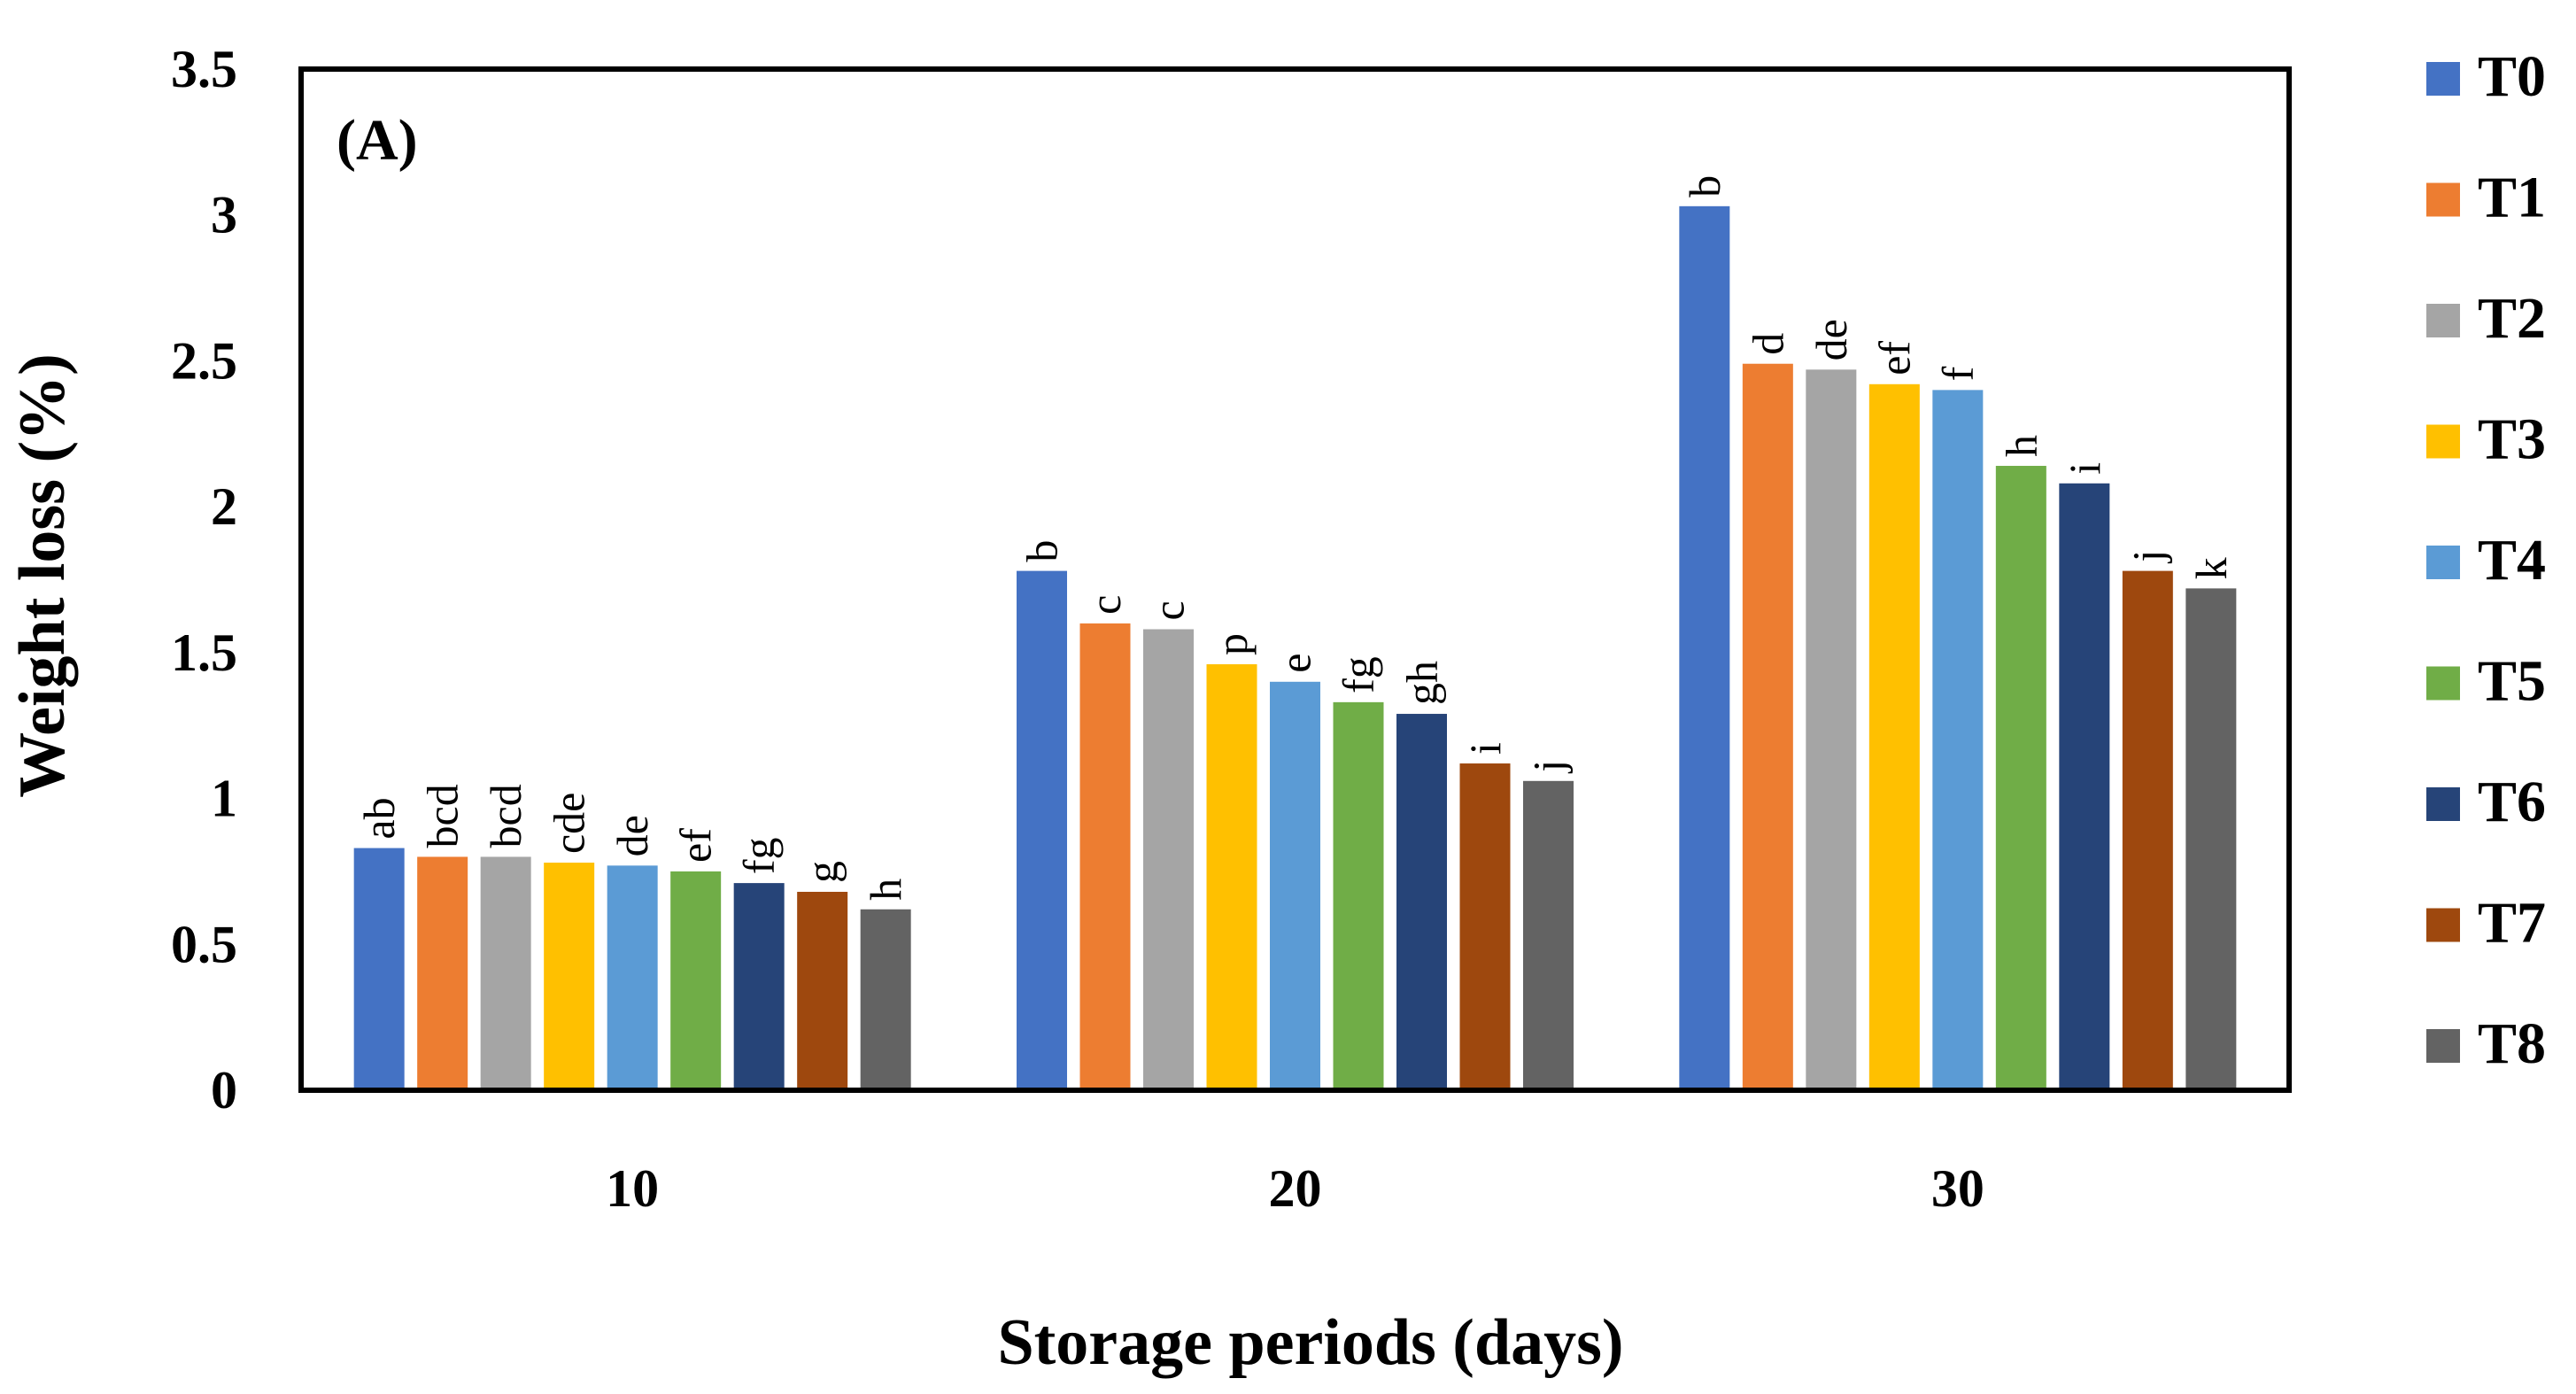  What do you see at coordinates (224, 799) in the screenshot?
I see `y-tick-label: 1` at bounding box center [224, 799].